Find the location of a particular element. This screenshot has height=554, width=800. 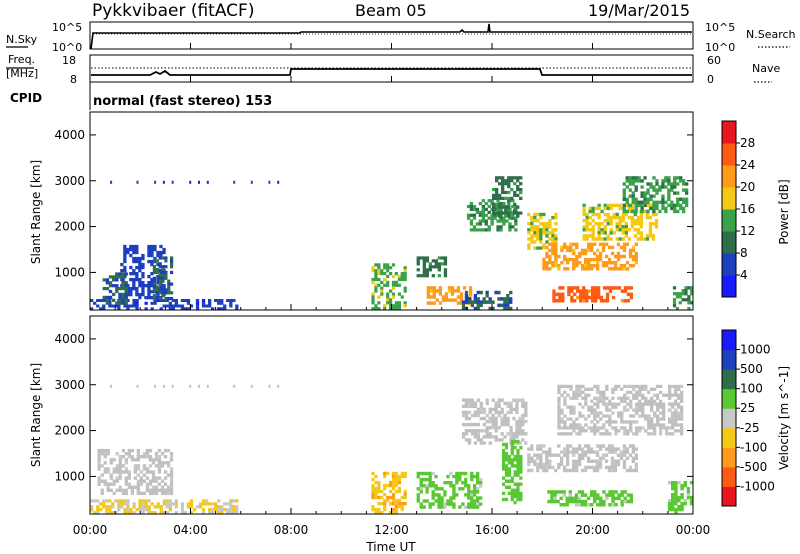

colorbar-segment is located at coordinates (729, 496).